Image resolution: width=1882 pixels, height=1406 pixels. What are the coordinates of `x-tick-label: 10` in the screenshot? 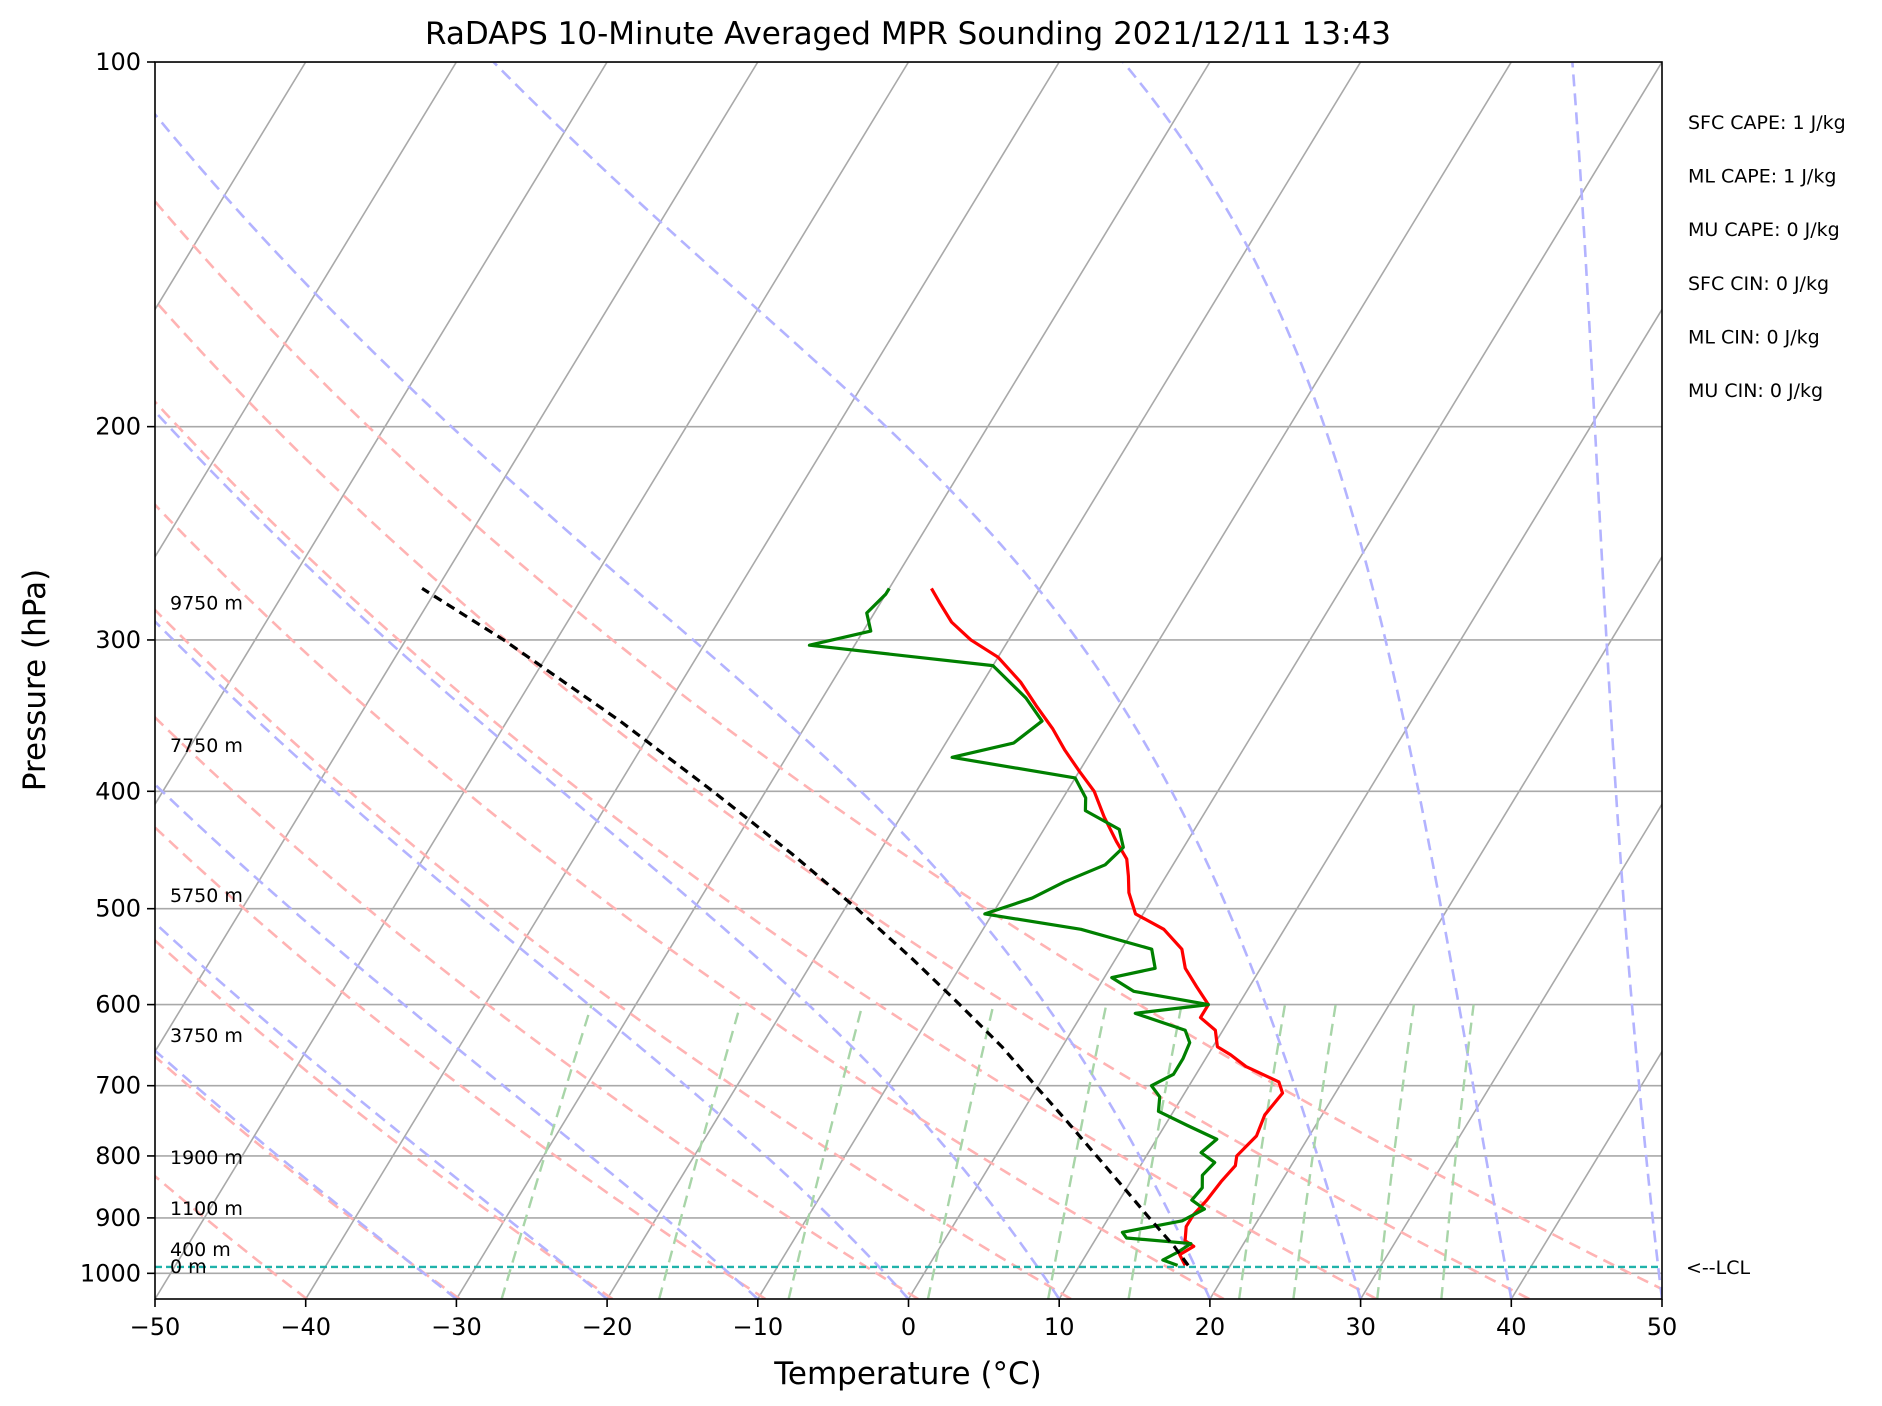 It's located at (1059, 1327).